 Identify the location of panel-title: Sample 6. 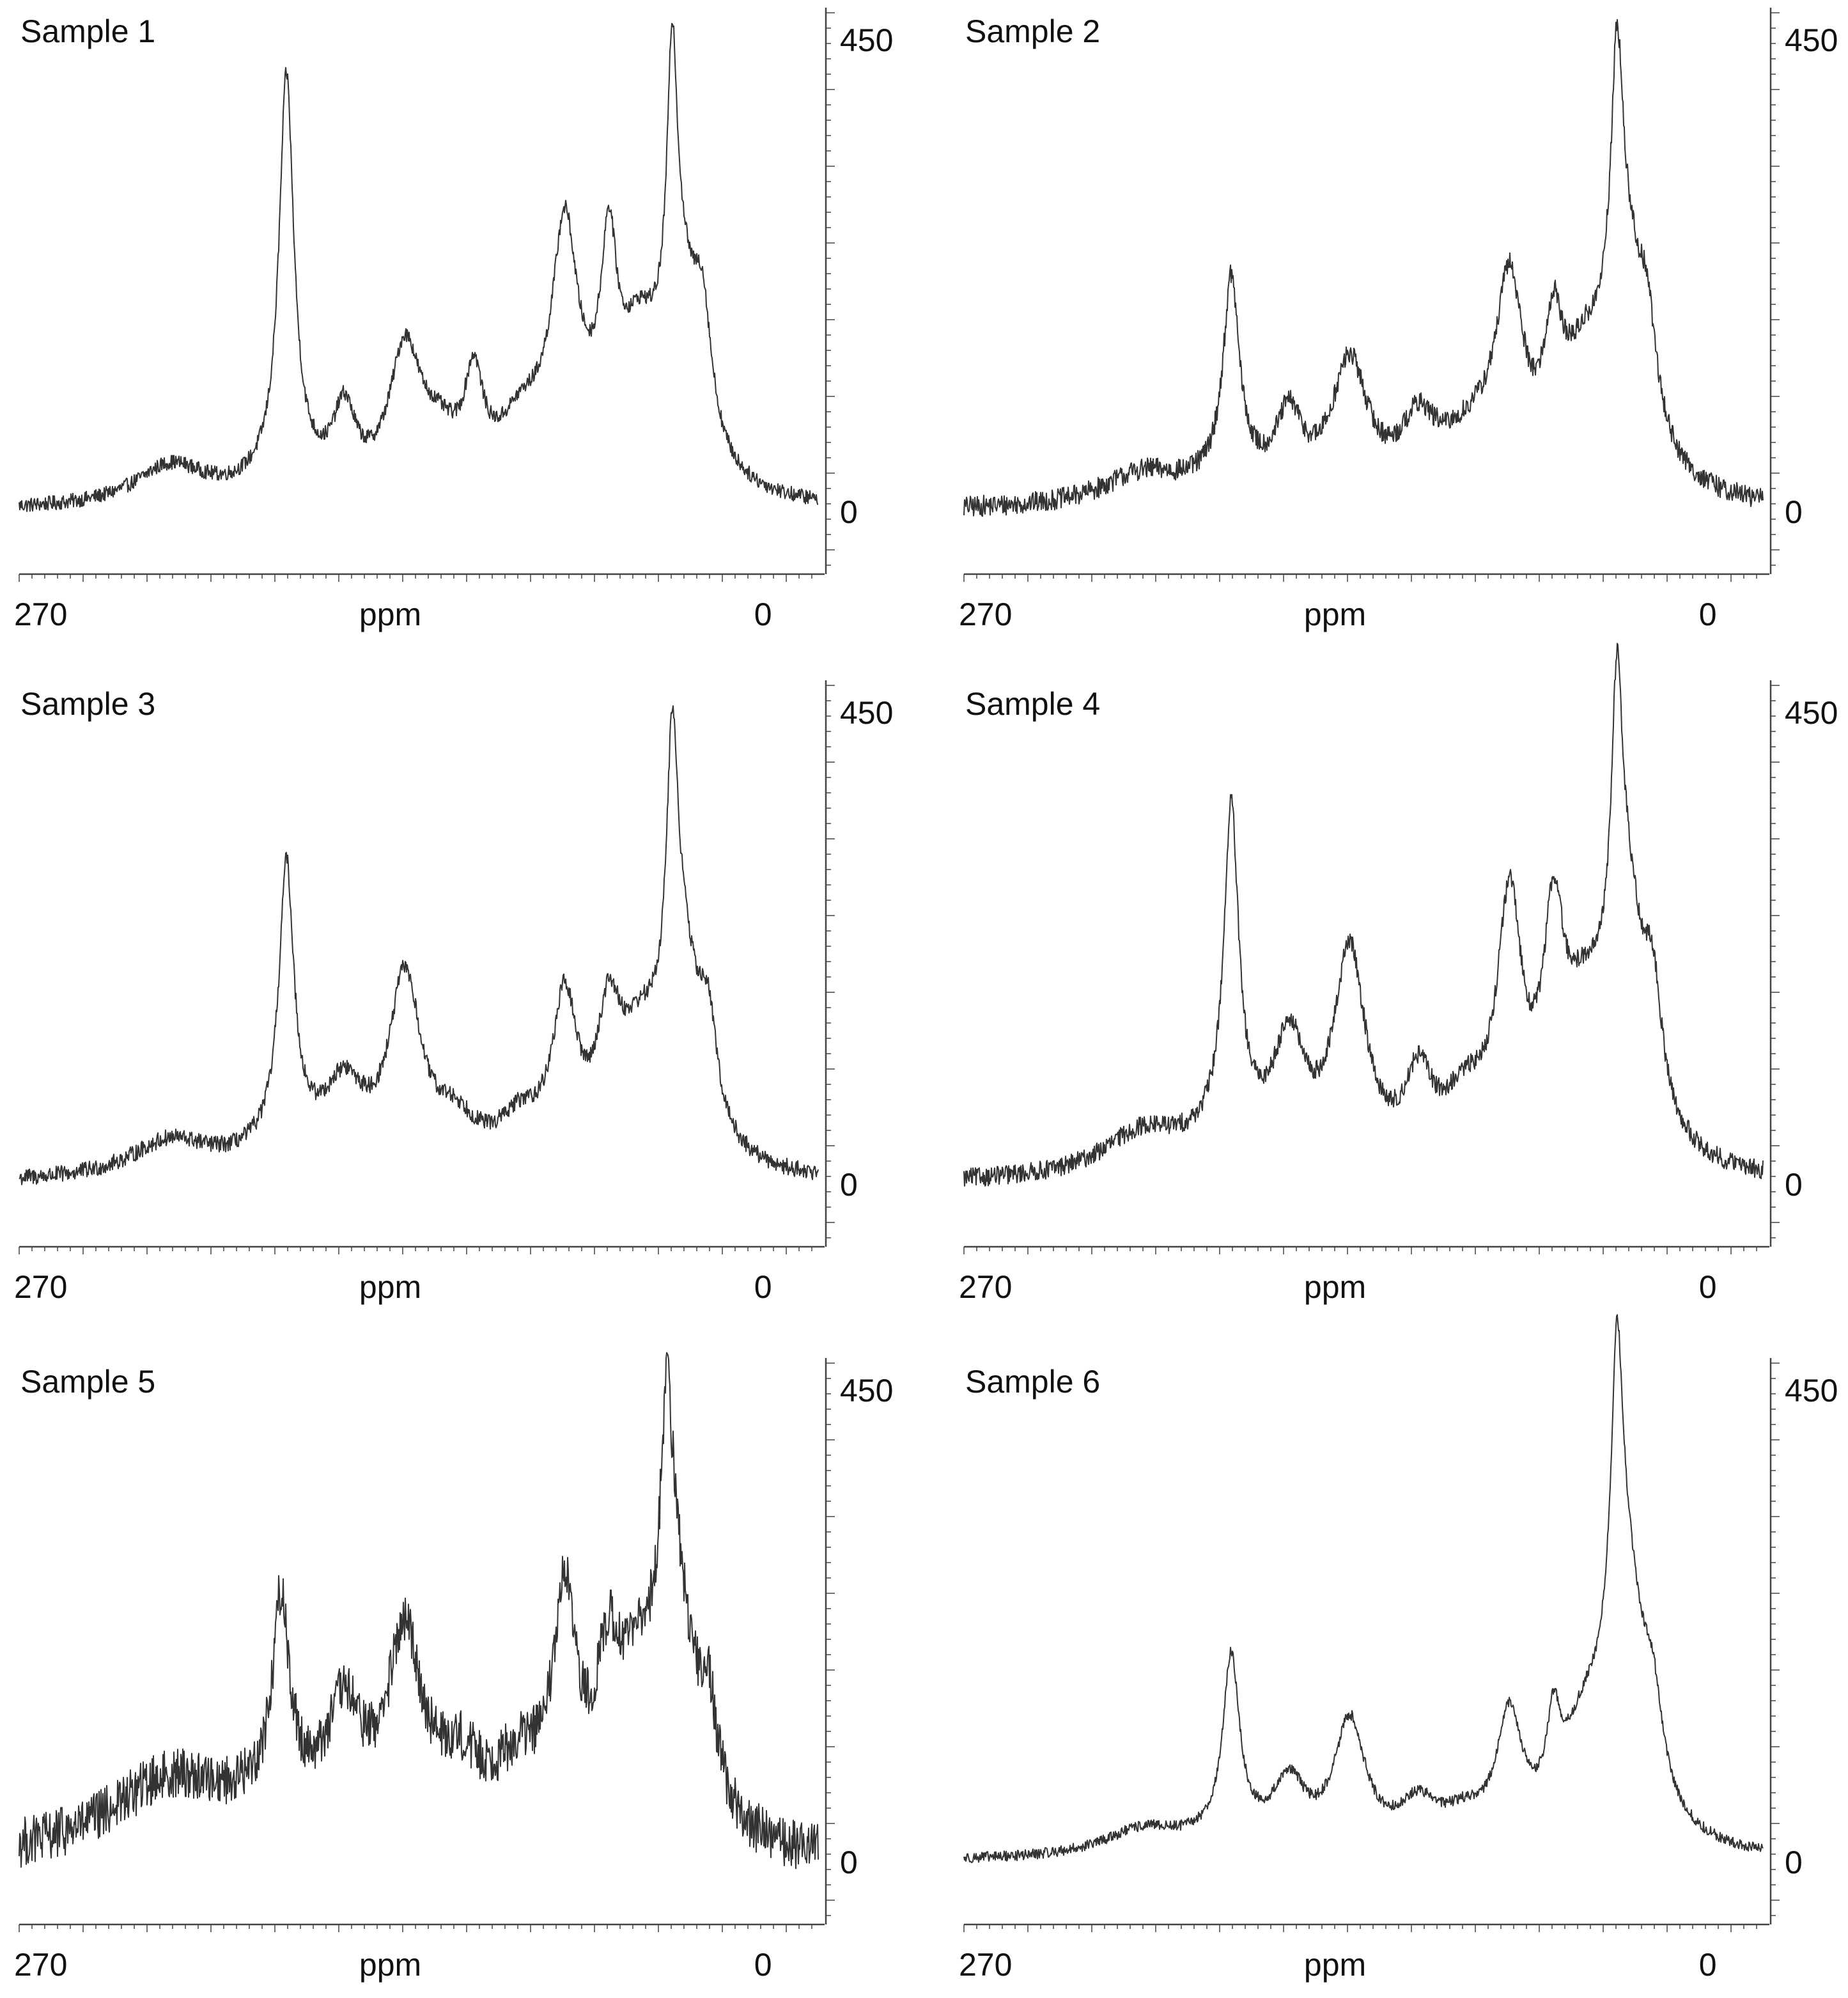
(1032, 1382).